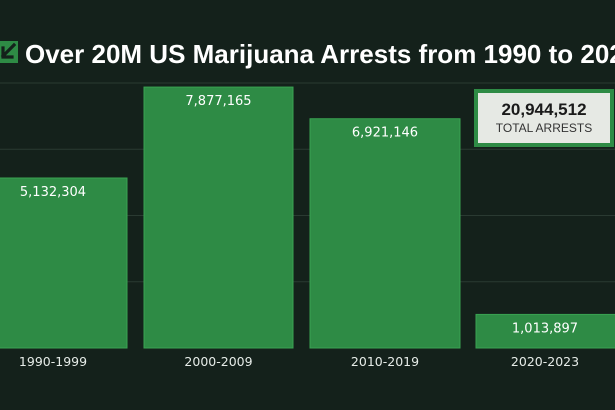  I want to click on category-label-1990-1999: 1990-1999, so click(53, 361).